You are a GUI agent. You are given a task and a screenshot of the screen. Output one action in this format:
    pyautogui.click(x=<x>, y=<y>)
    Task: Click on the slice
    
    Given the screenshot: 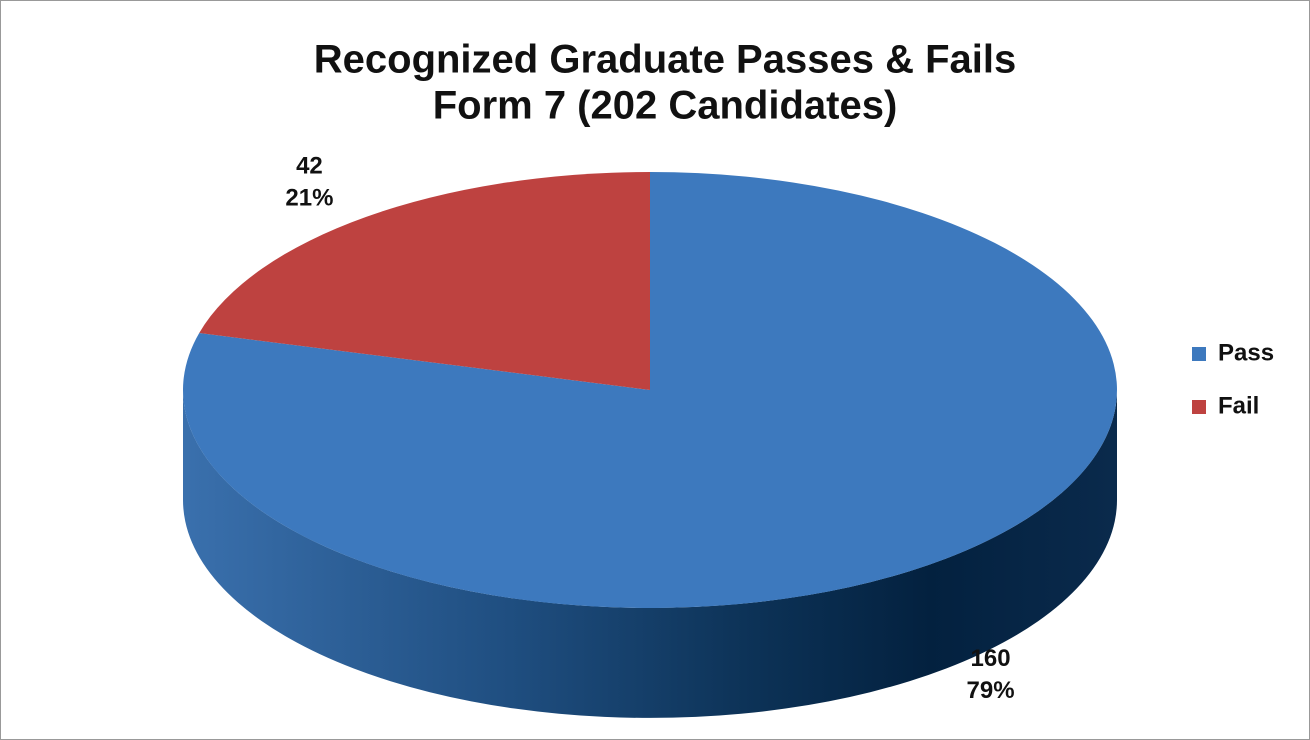 What is the action you would take?
    pyautogui.click(x=424, y=281)
    